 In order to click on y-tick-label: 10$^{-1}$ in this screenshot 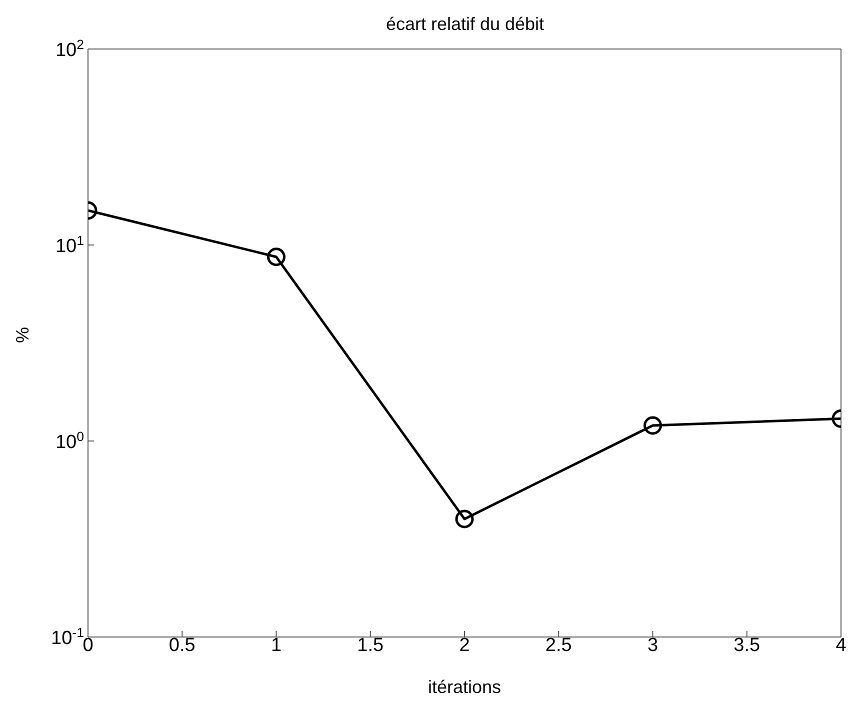, I will do `click(67, 636)`.